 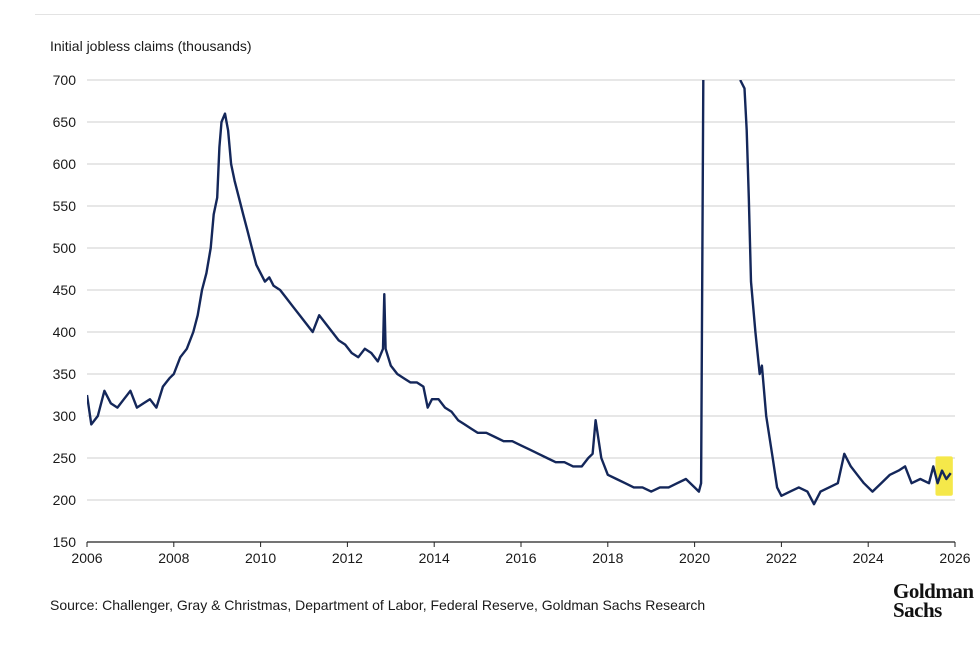 I want to click on x-tick-label: 2014, so click(x=434, y=558).